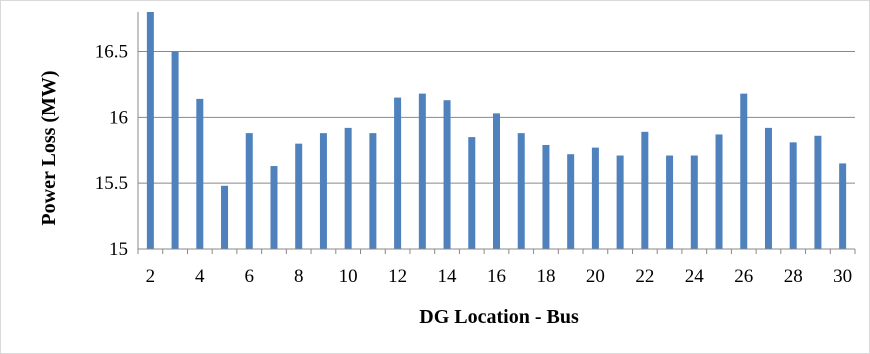 This screenshot has height=354, width=870. I want to click on x-tick-label: 12, so click(397, 276).